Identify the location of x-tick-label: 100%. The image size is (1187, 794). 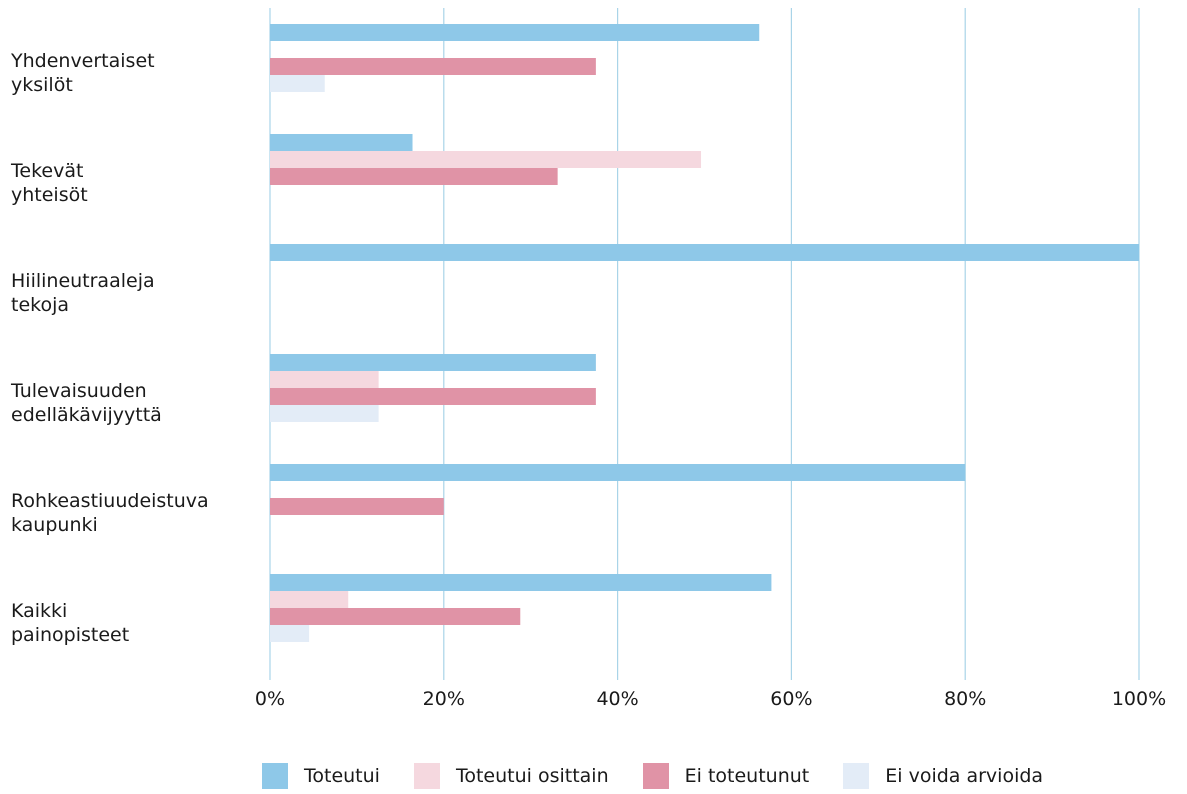
(1139, 699).